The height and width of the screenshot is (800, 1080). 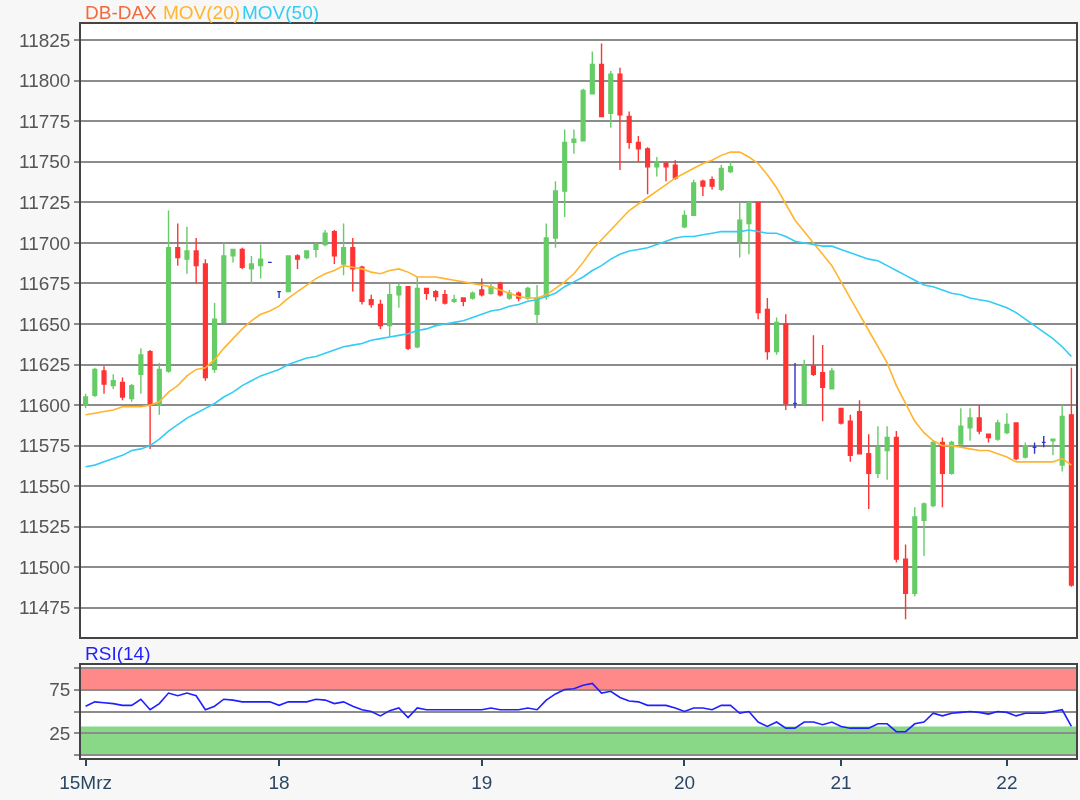 I want to click on y-tick-label: 11550, so click(x=45, y=486).